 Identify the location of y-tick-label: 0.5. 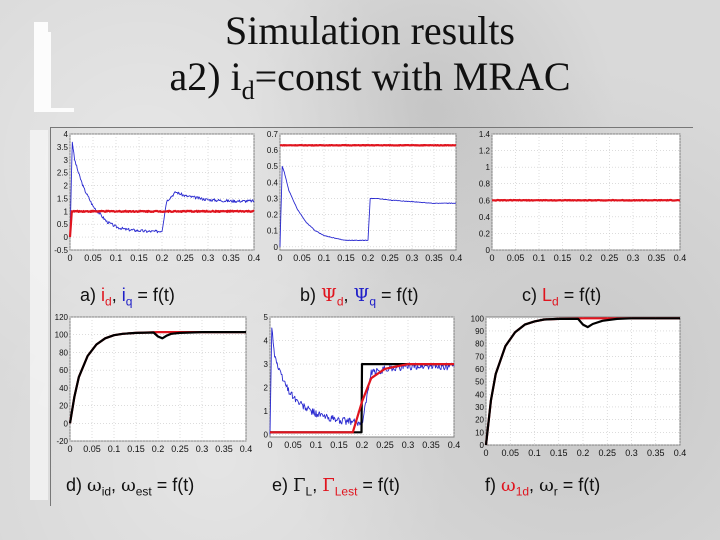
(273, 166).